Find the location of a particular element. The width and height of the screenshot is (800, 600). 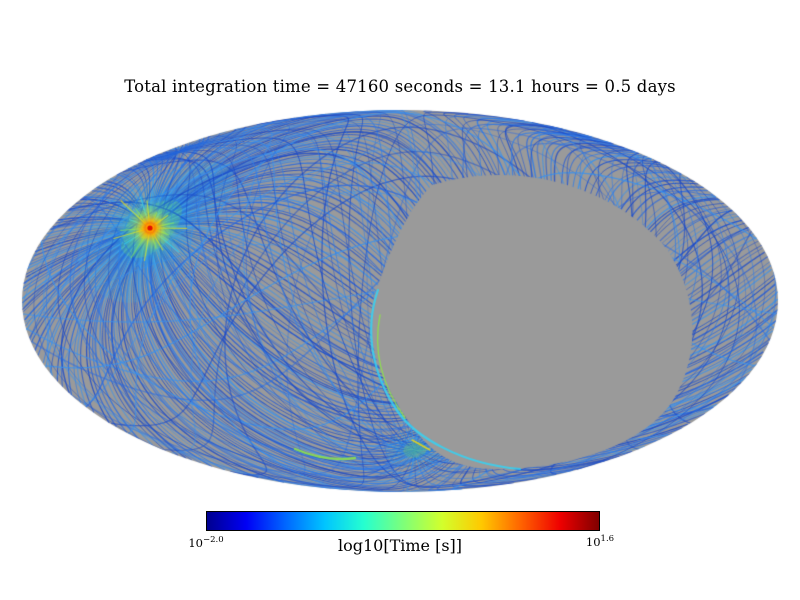

colorbar-min-exponent: −2.0 is located at coordinates (213, 540).